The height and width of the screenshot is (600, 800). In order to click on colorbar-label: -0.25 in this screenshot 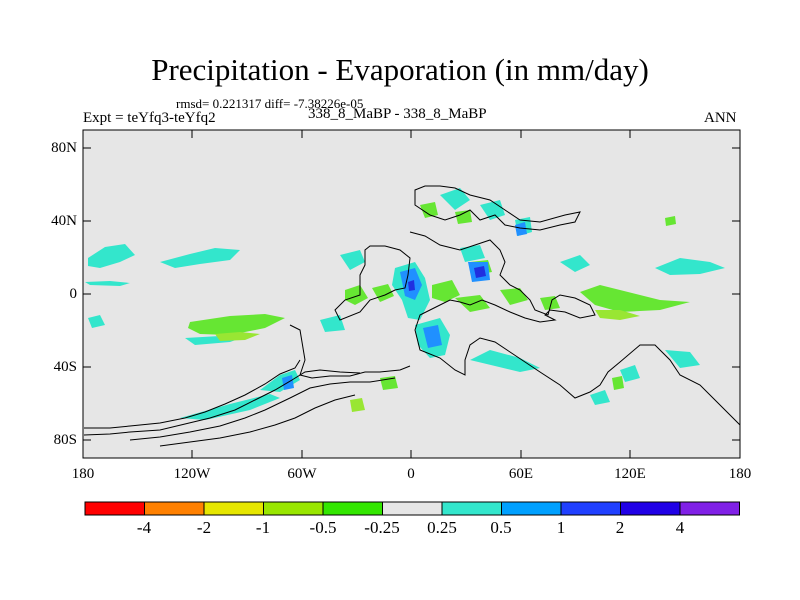, I will do `click(382, 527)`.